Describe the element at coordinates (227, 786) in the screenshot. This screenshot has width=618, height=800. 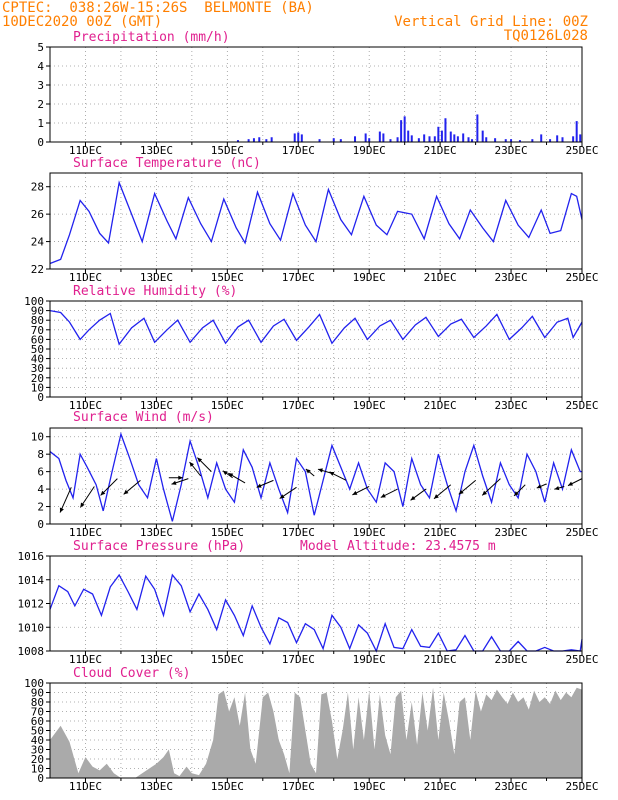
I see `cloud-xtick-label: 15DEC` at that location.